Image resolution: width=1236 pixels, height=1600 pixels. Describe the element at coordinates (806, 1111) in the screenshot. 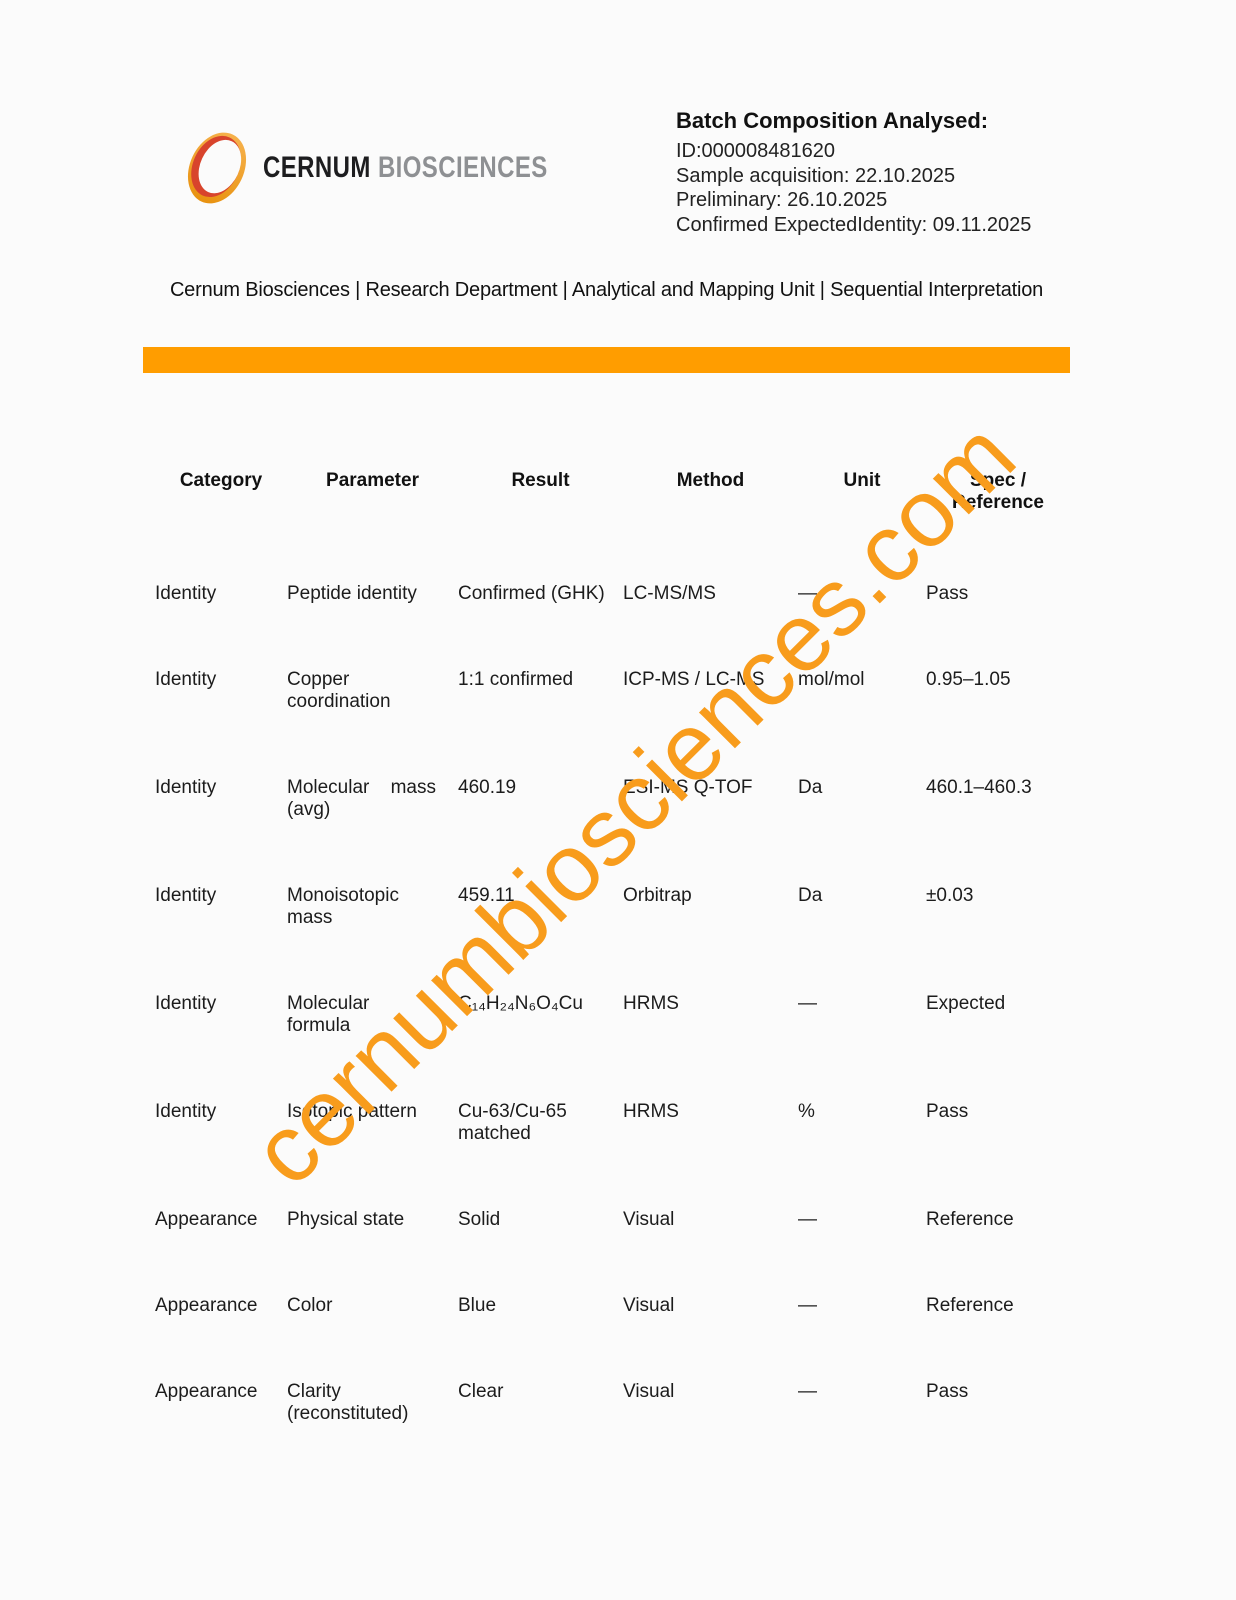

I see `cell-unit: %` at that location.